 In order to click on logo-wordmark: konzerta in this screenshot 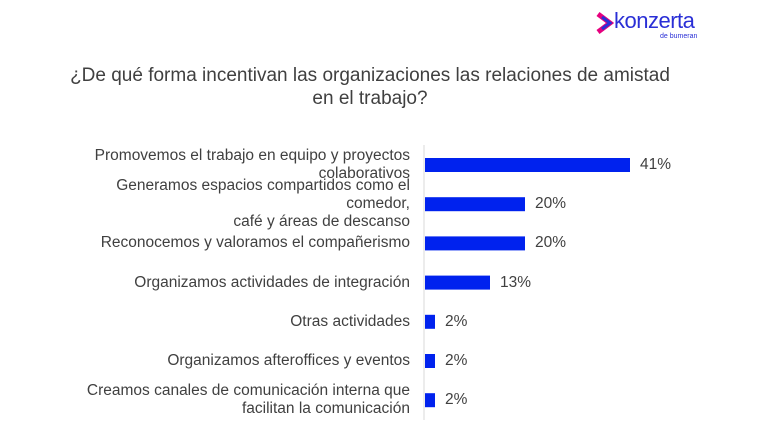, I will do `click(654, 20)`.